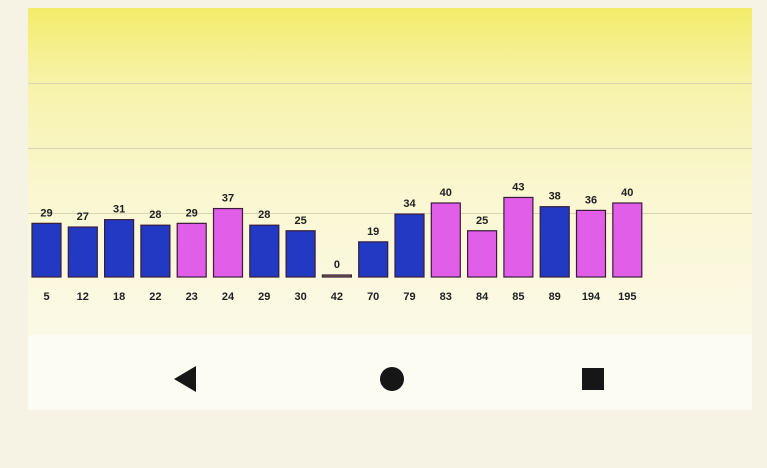  I want to click on value-label: 19, so click(373, 232).